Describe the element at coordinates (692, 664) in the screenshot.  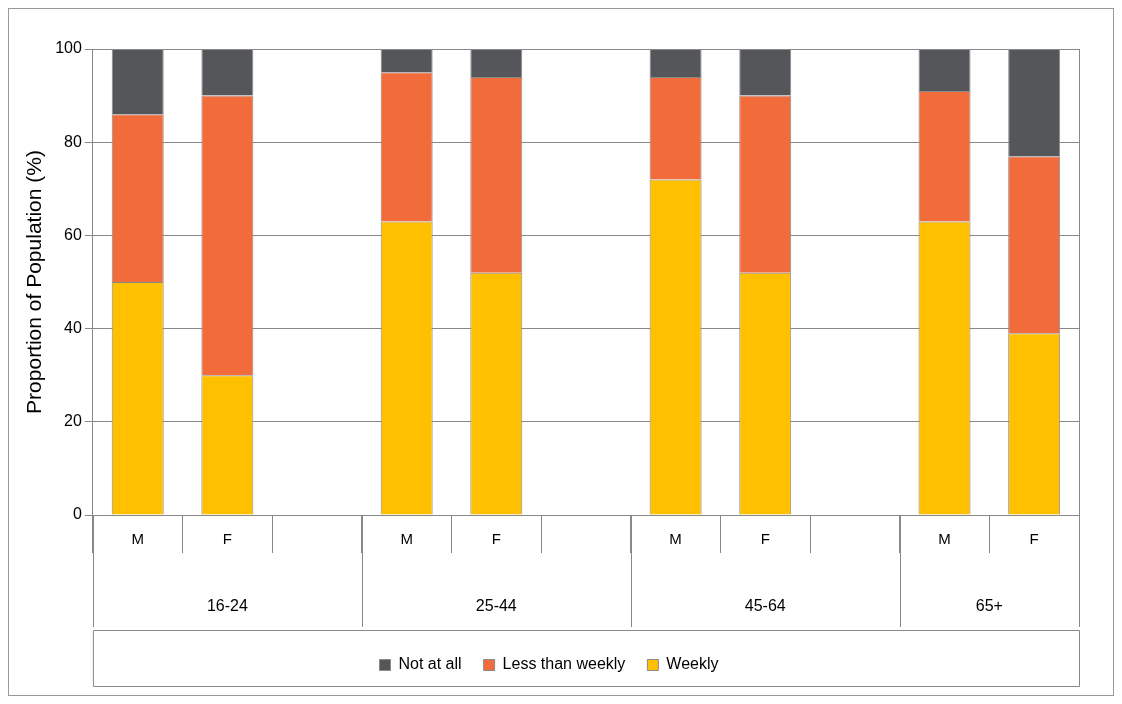
I see `legend-label: Weekly` at that location.